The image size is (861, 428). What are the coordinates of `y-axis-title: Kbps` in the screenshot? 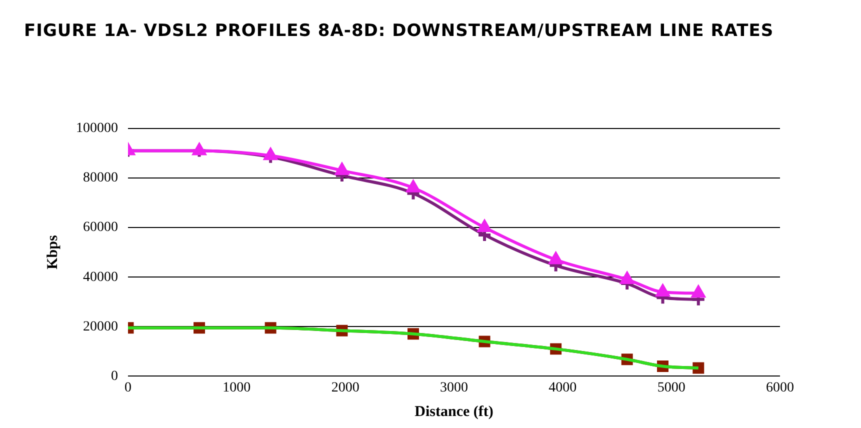 It's located at (52, 252).